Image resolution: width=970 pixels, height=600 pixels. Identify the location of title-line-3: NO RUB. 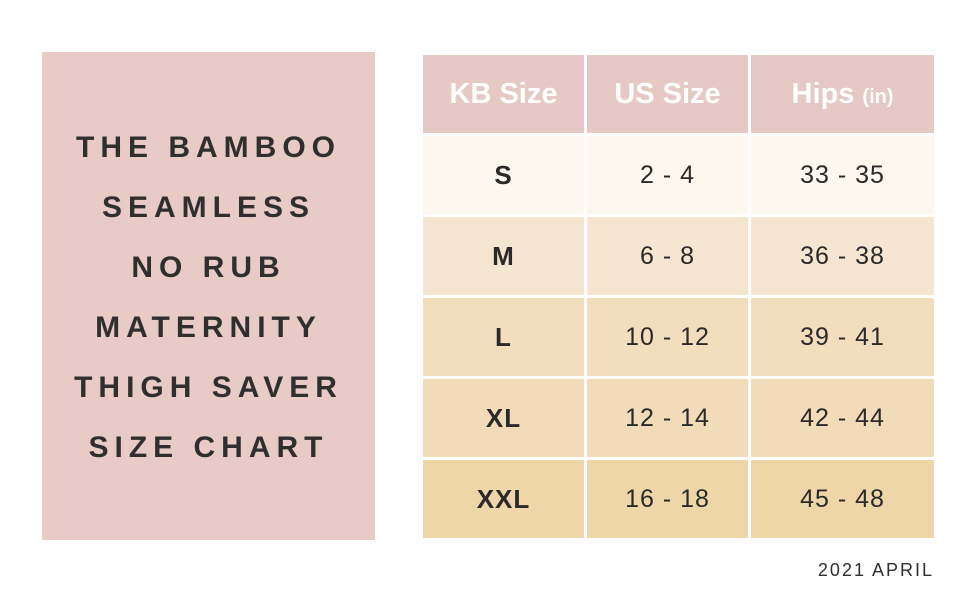
(208, 267).